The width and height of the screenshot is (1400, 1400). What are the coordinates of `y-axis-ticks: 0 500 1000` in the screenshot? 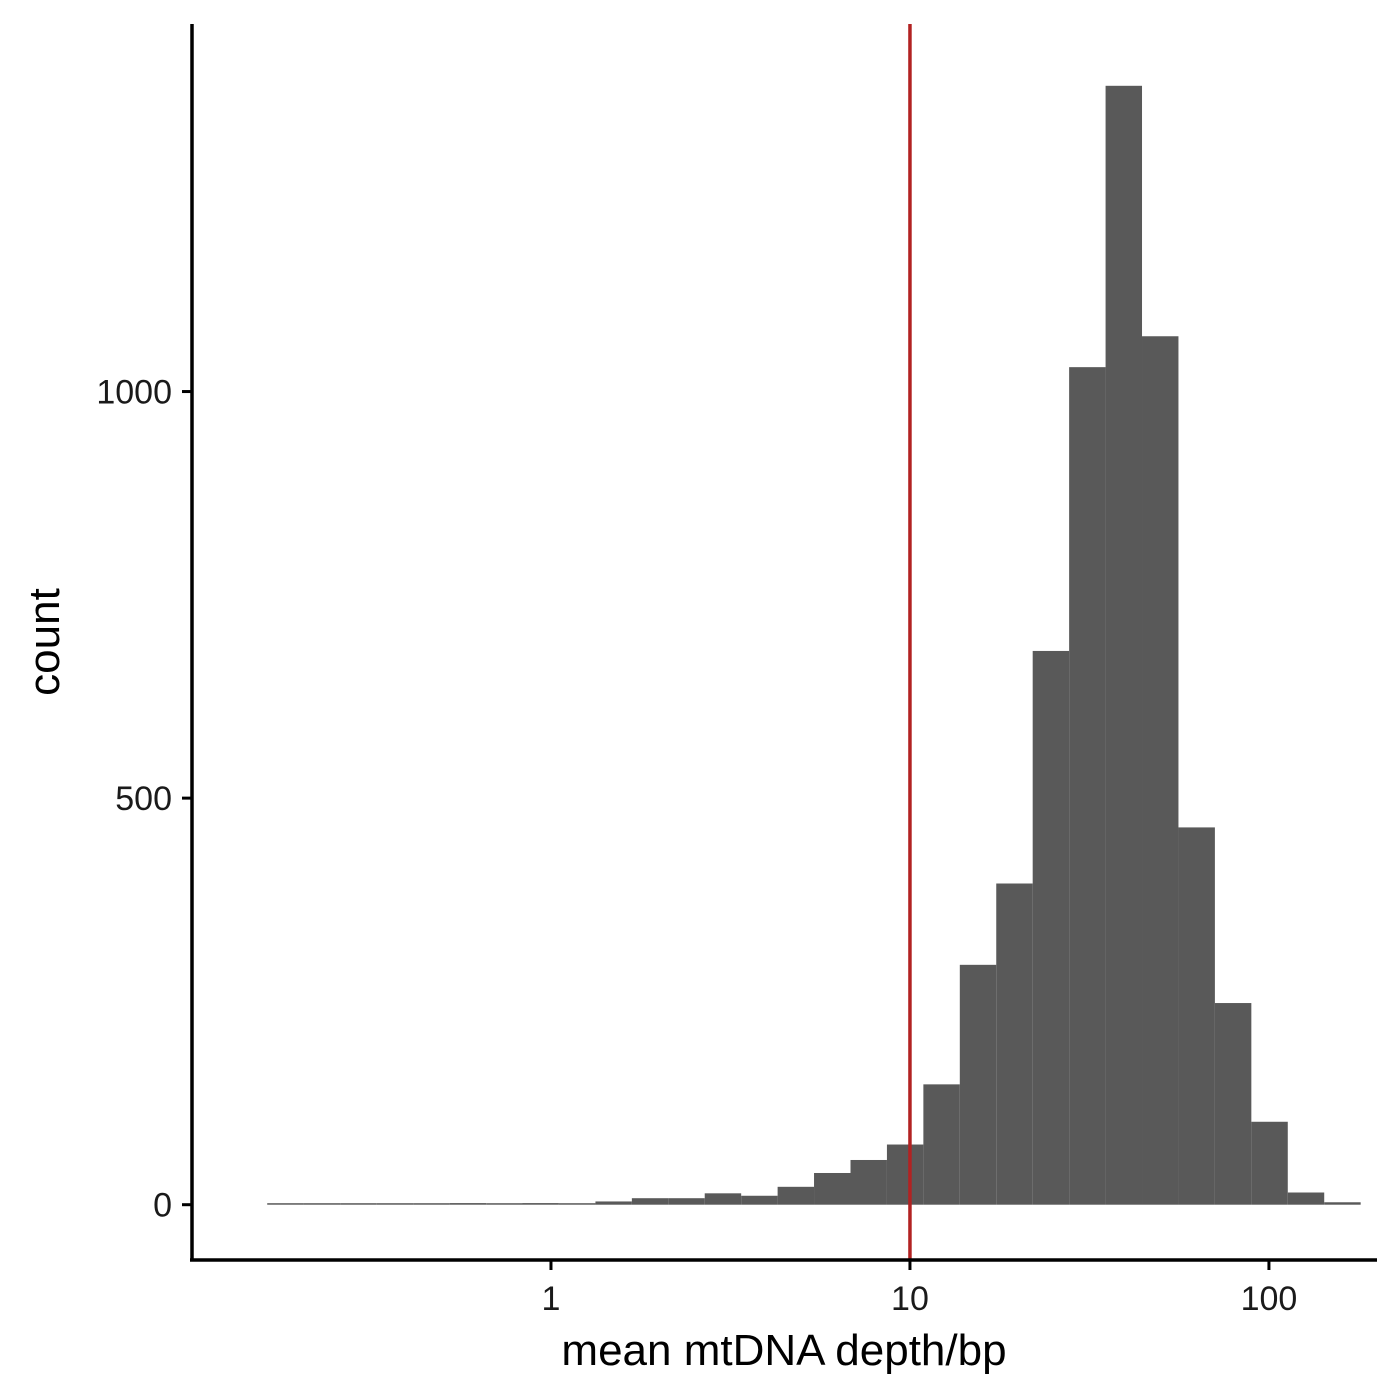 It's located at (144, 799).